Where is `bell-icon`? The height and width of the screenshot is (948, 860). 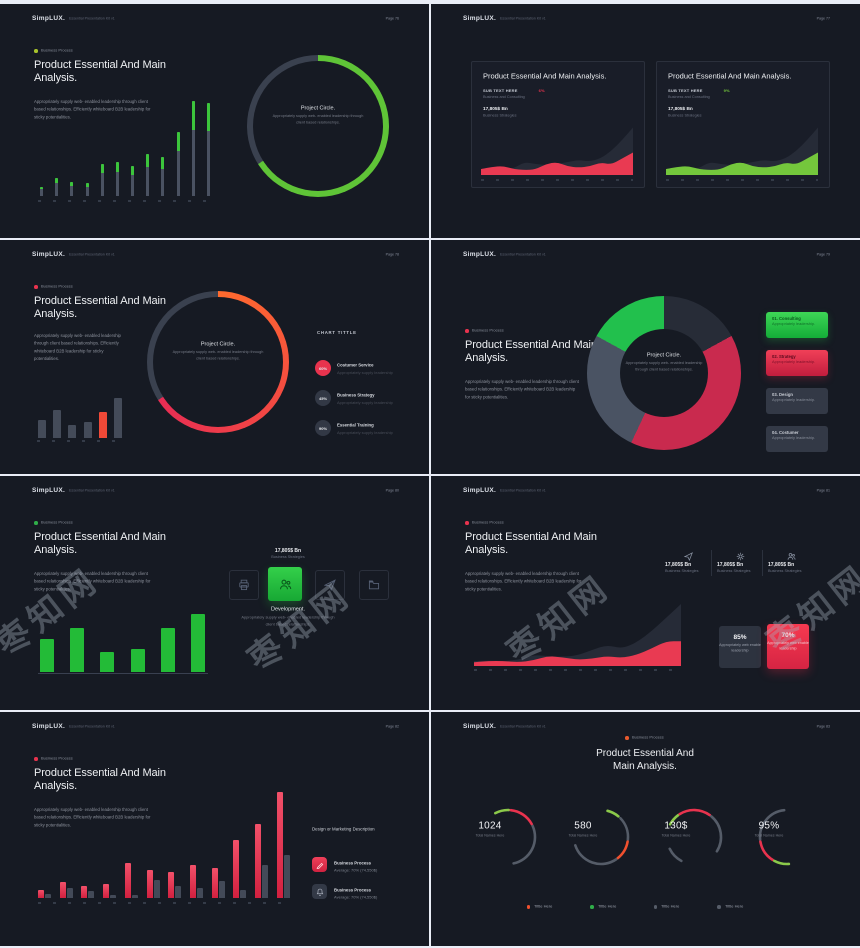 bell-icon is located at coordinates (319, 891).